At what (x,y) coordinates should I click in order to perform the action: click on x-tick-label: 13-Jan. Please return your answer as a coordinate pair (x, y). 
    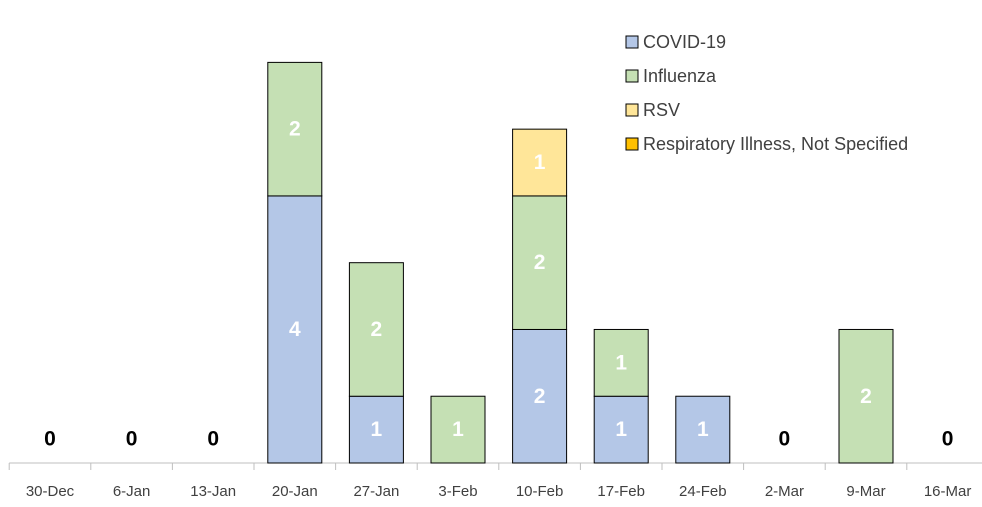
    Looking at the image, I should click on (213, 491).